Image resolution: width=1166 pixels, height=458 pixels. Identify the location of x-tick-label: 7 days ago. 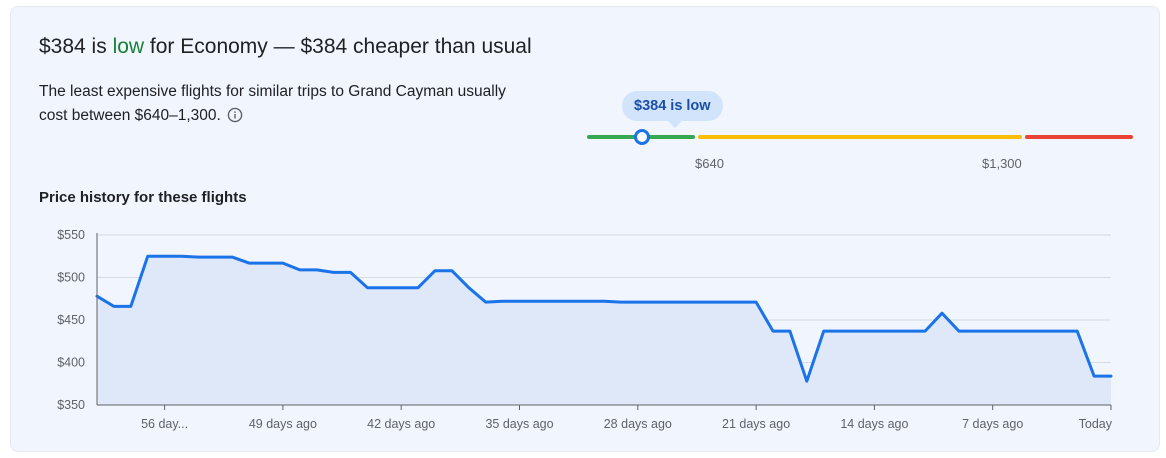
(992, 424).